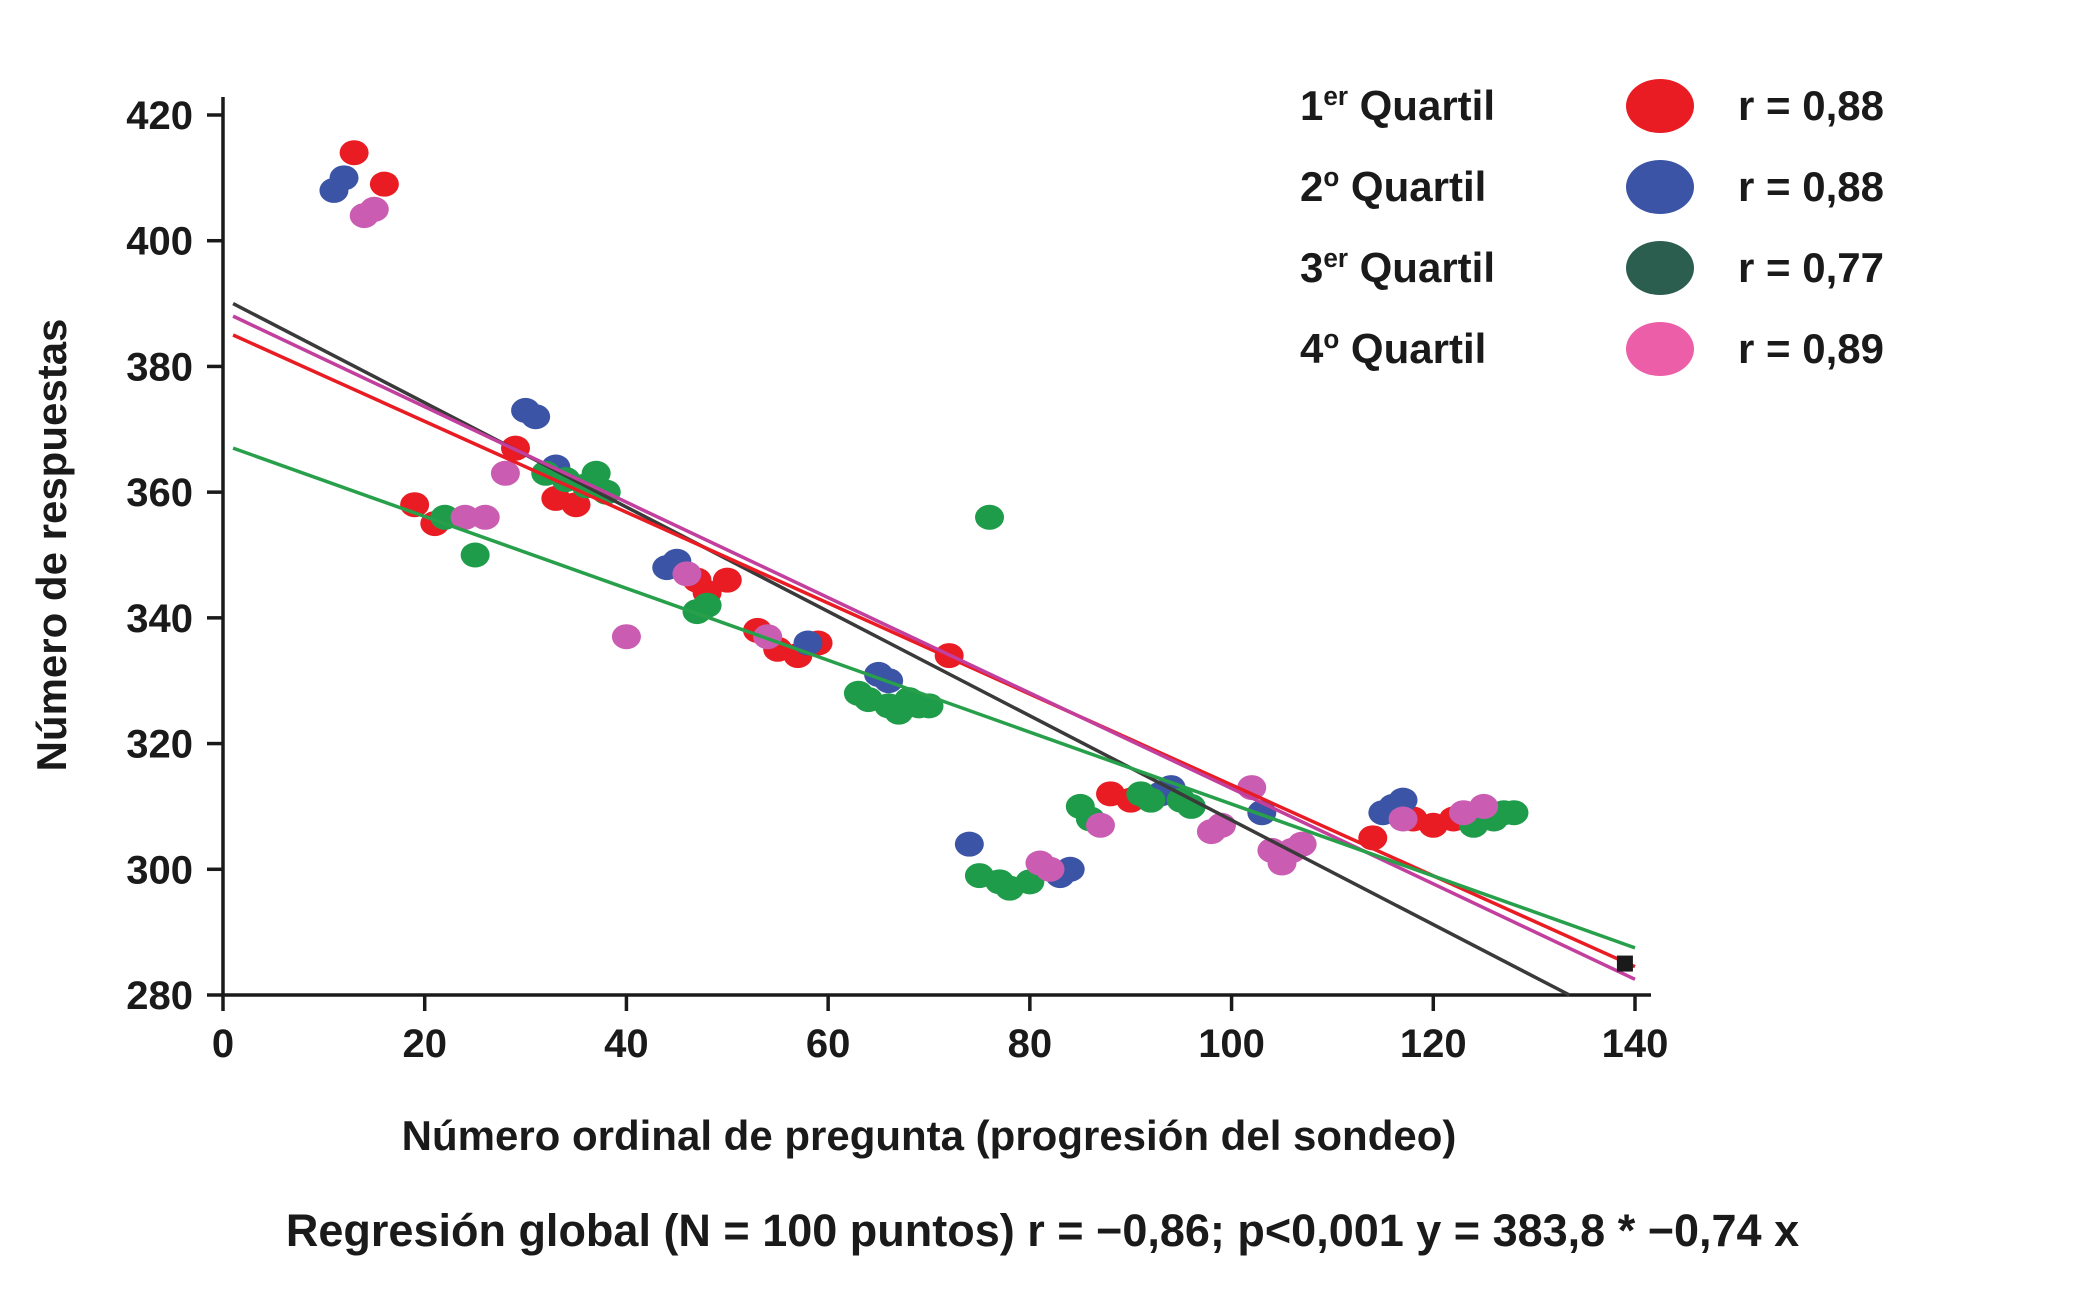  What do you see at coordinates (159, 242) in the screenshot?
I see `y-tick-label: 400` at bounding box center [159, 242].